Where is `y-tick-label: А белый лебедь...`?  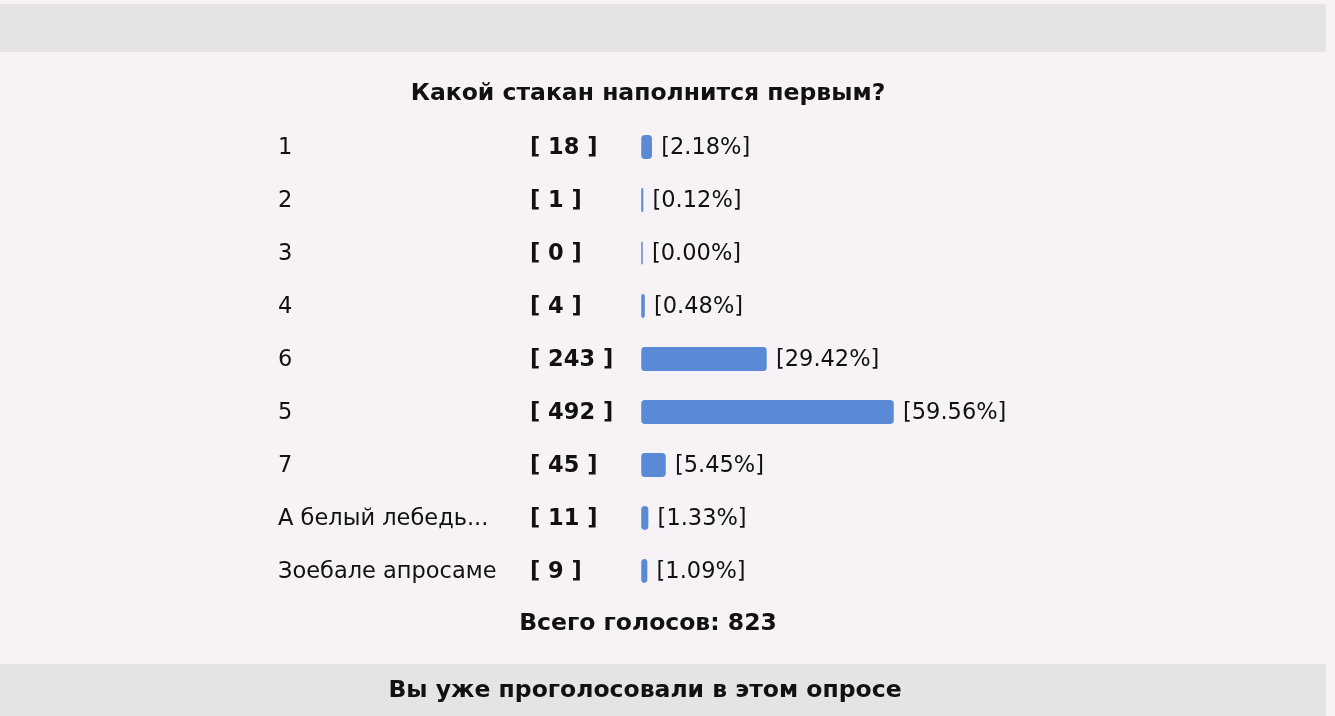 y-tick-label: А белый лебедь... is located at coordinates (383, 517).